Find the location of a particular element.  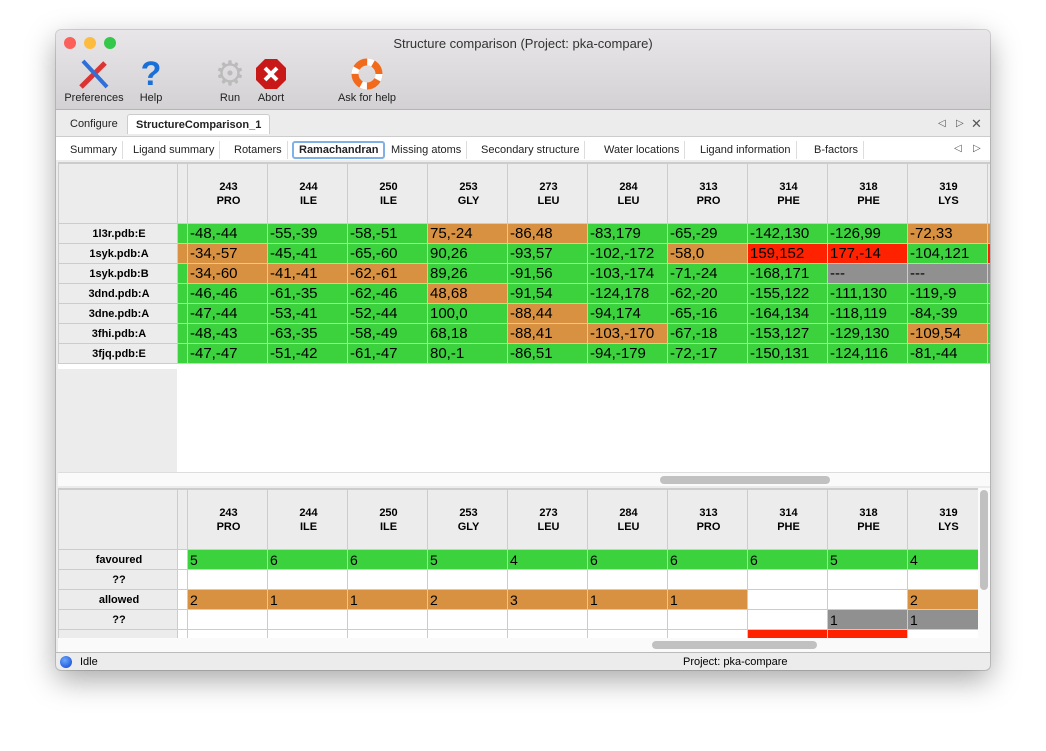

table-cell: -126,99 is located at coordinates (867, 233).